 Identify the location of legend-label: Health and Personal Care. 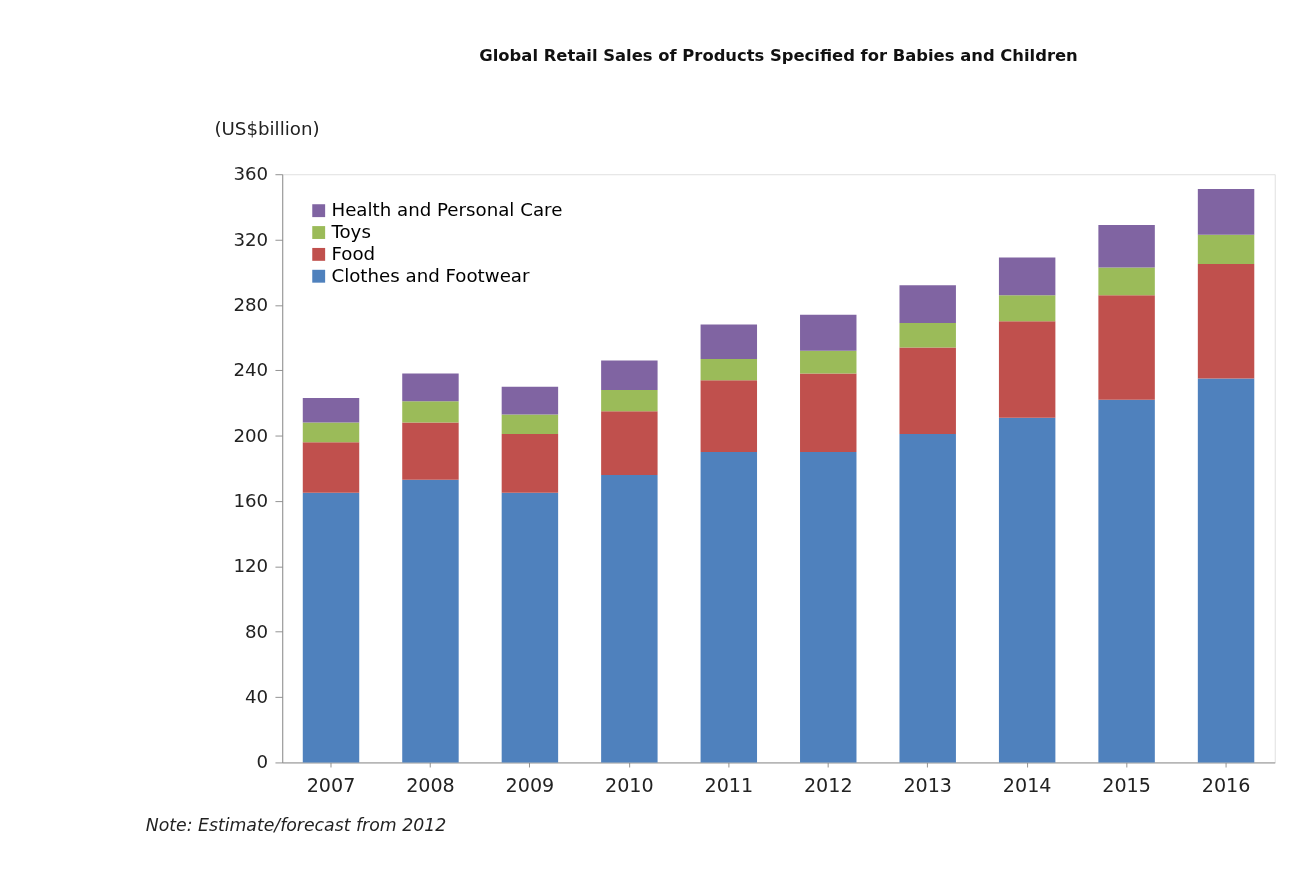
(447, 210).